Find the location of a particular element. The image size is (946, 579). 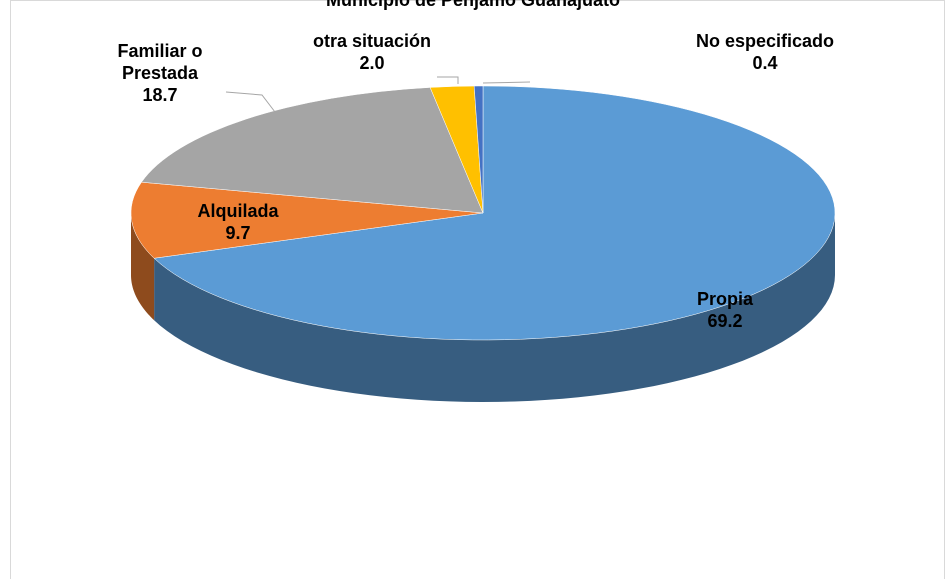

data-label: otra situación 2.0 is located at coordinates (372, 52).